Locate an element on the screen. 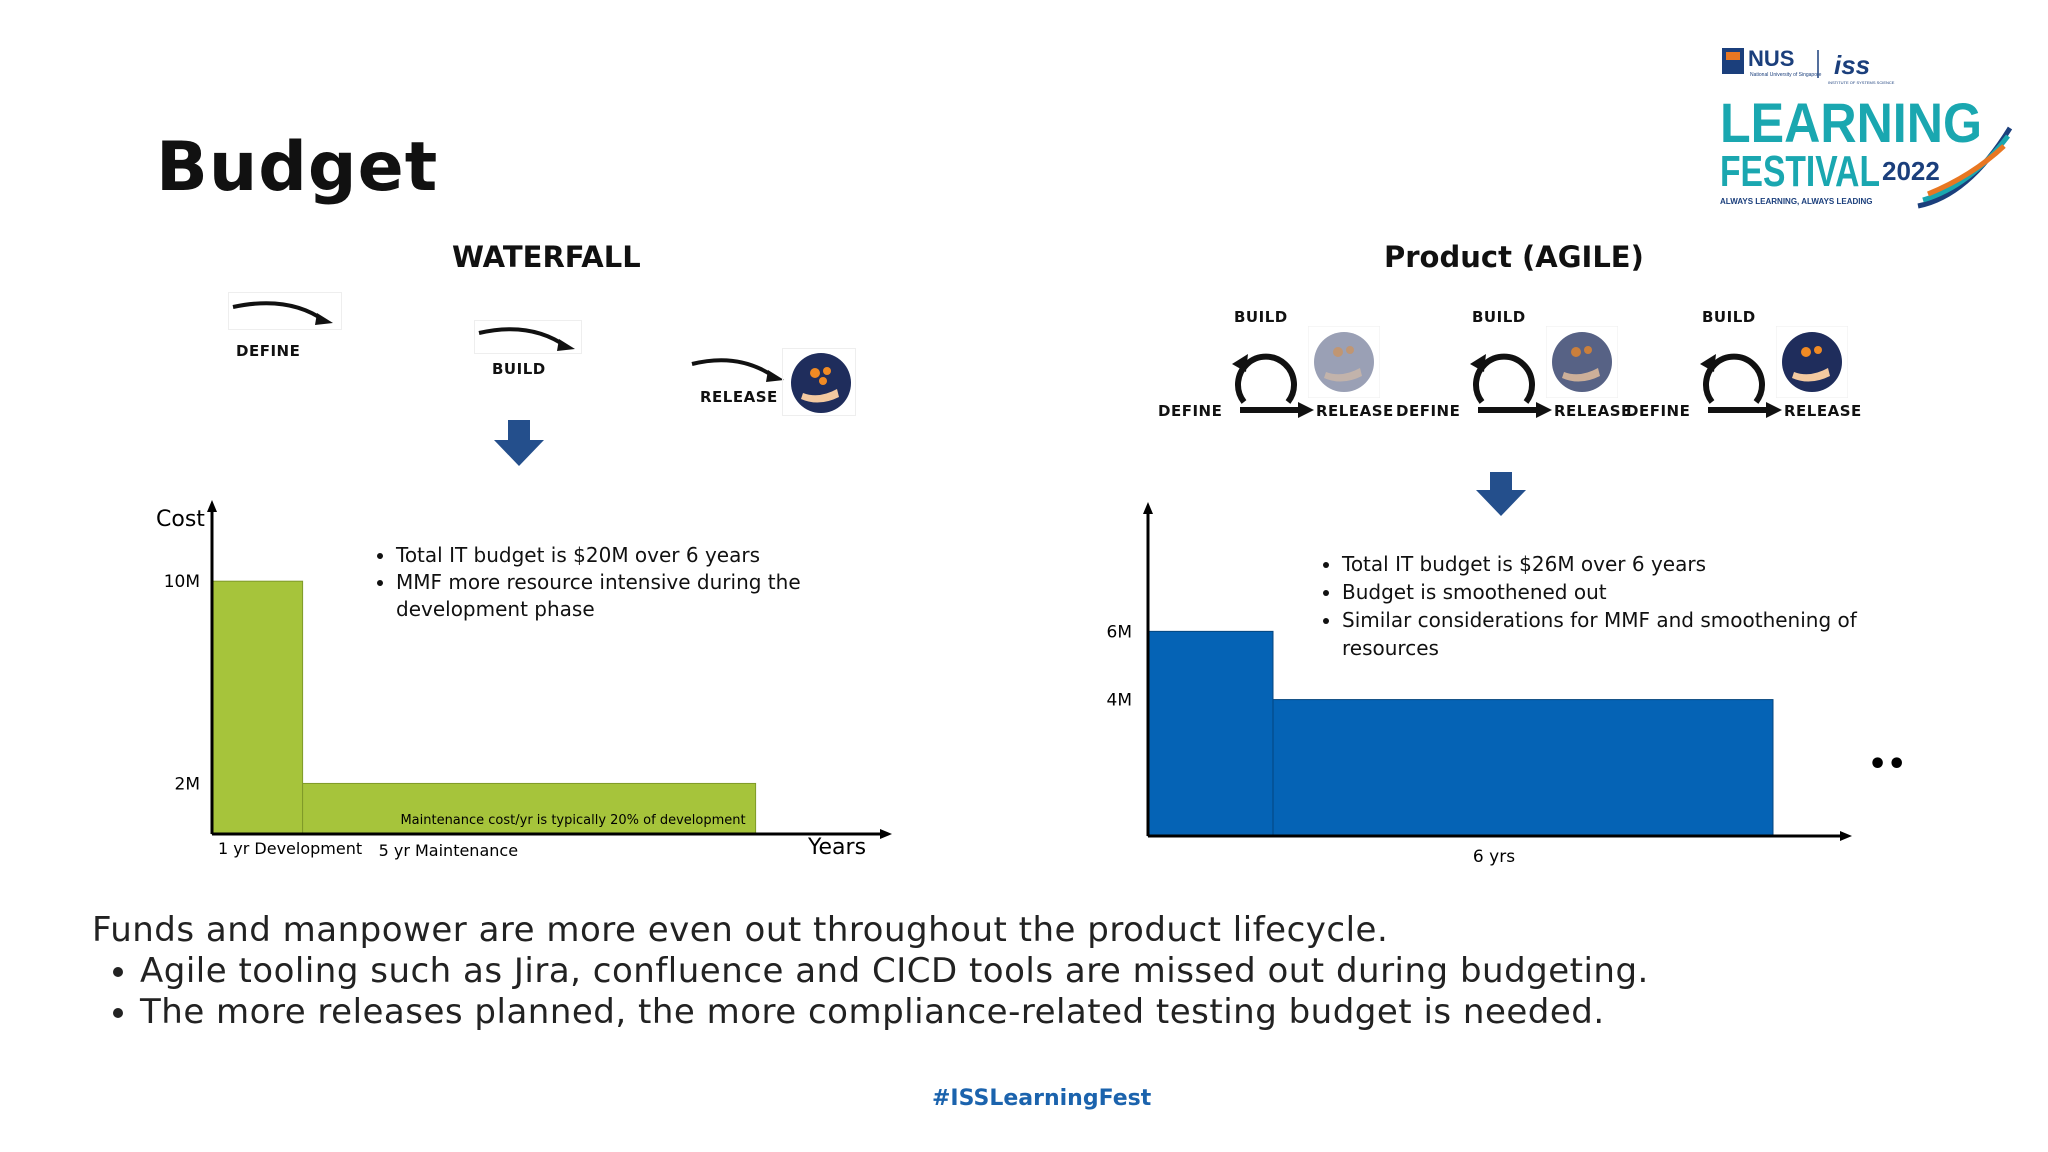  x-category-label: 1 yr Development is located at coordinates (290, 848).